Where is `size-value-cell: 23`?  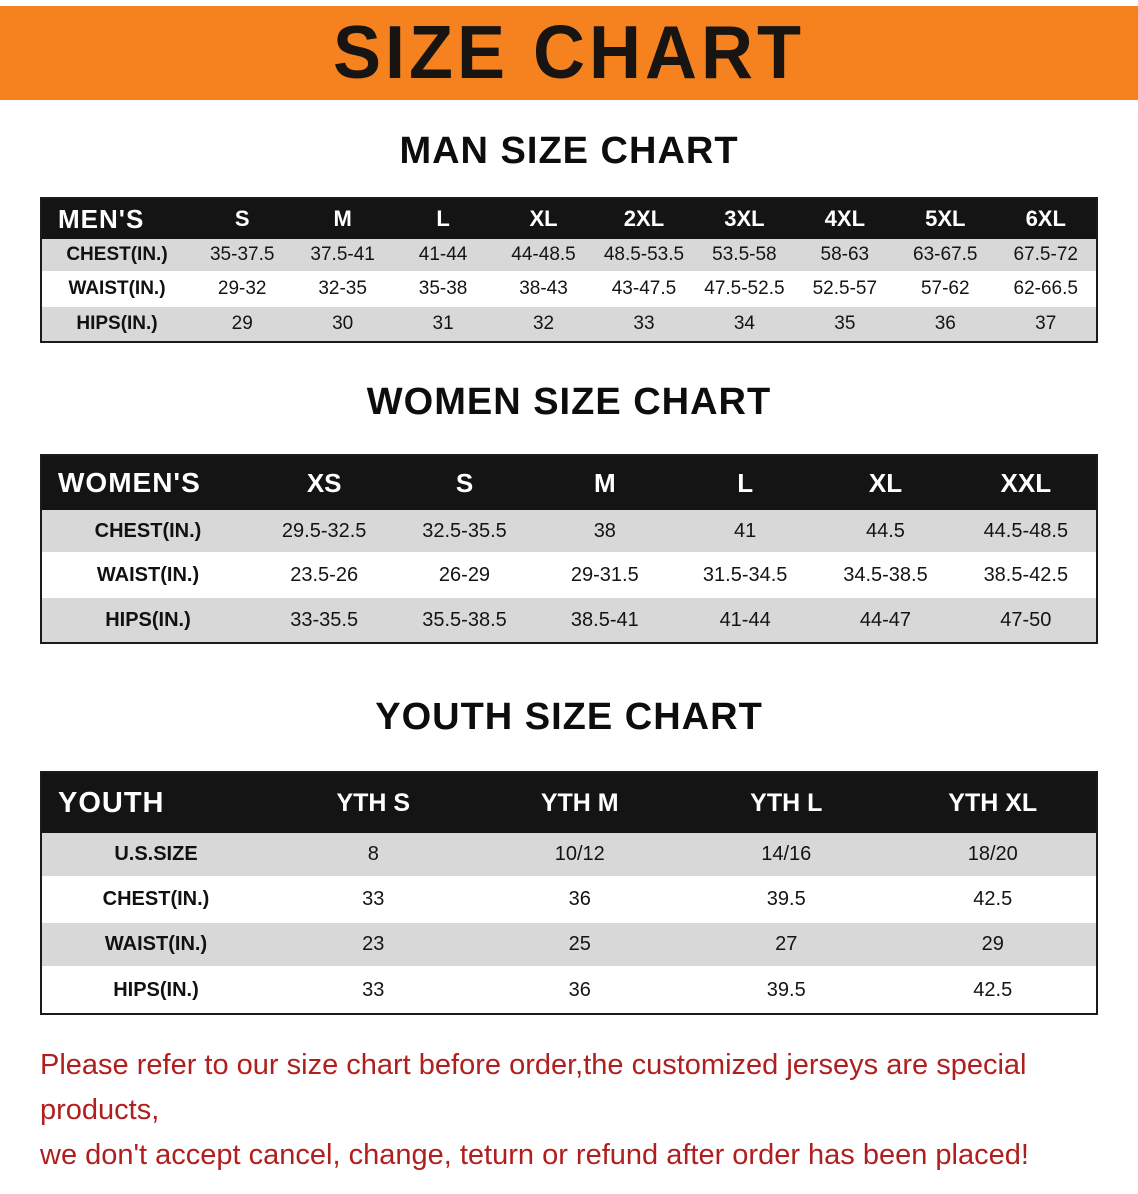 size-value-cell: 23 is located at coordinates (373, 945).